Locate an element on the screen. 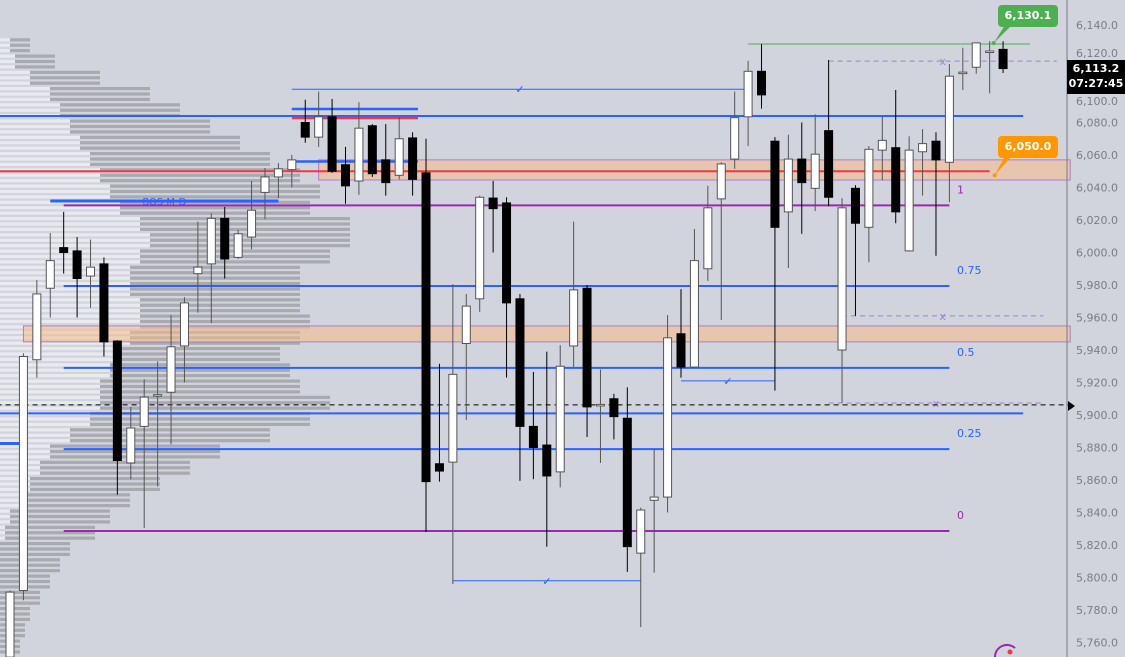 The width and height of the screenshot is (1125, 657). high-callout-pointer is located at coordinates (1002, 34).